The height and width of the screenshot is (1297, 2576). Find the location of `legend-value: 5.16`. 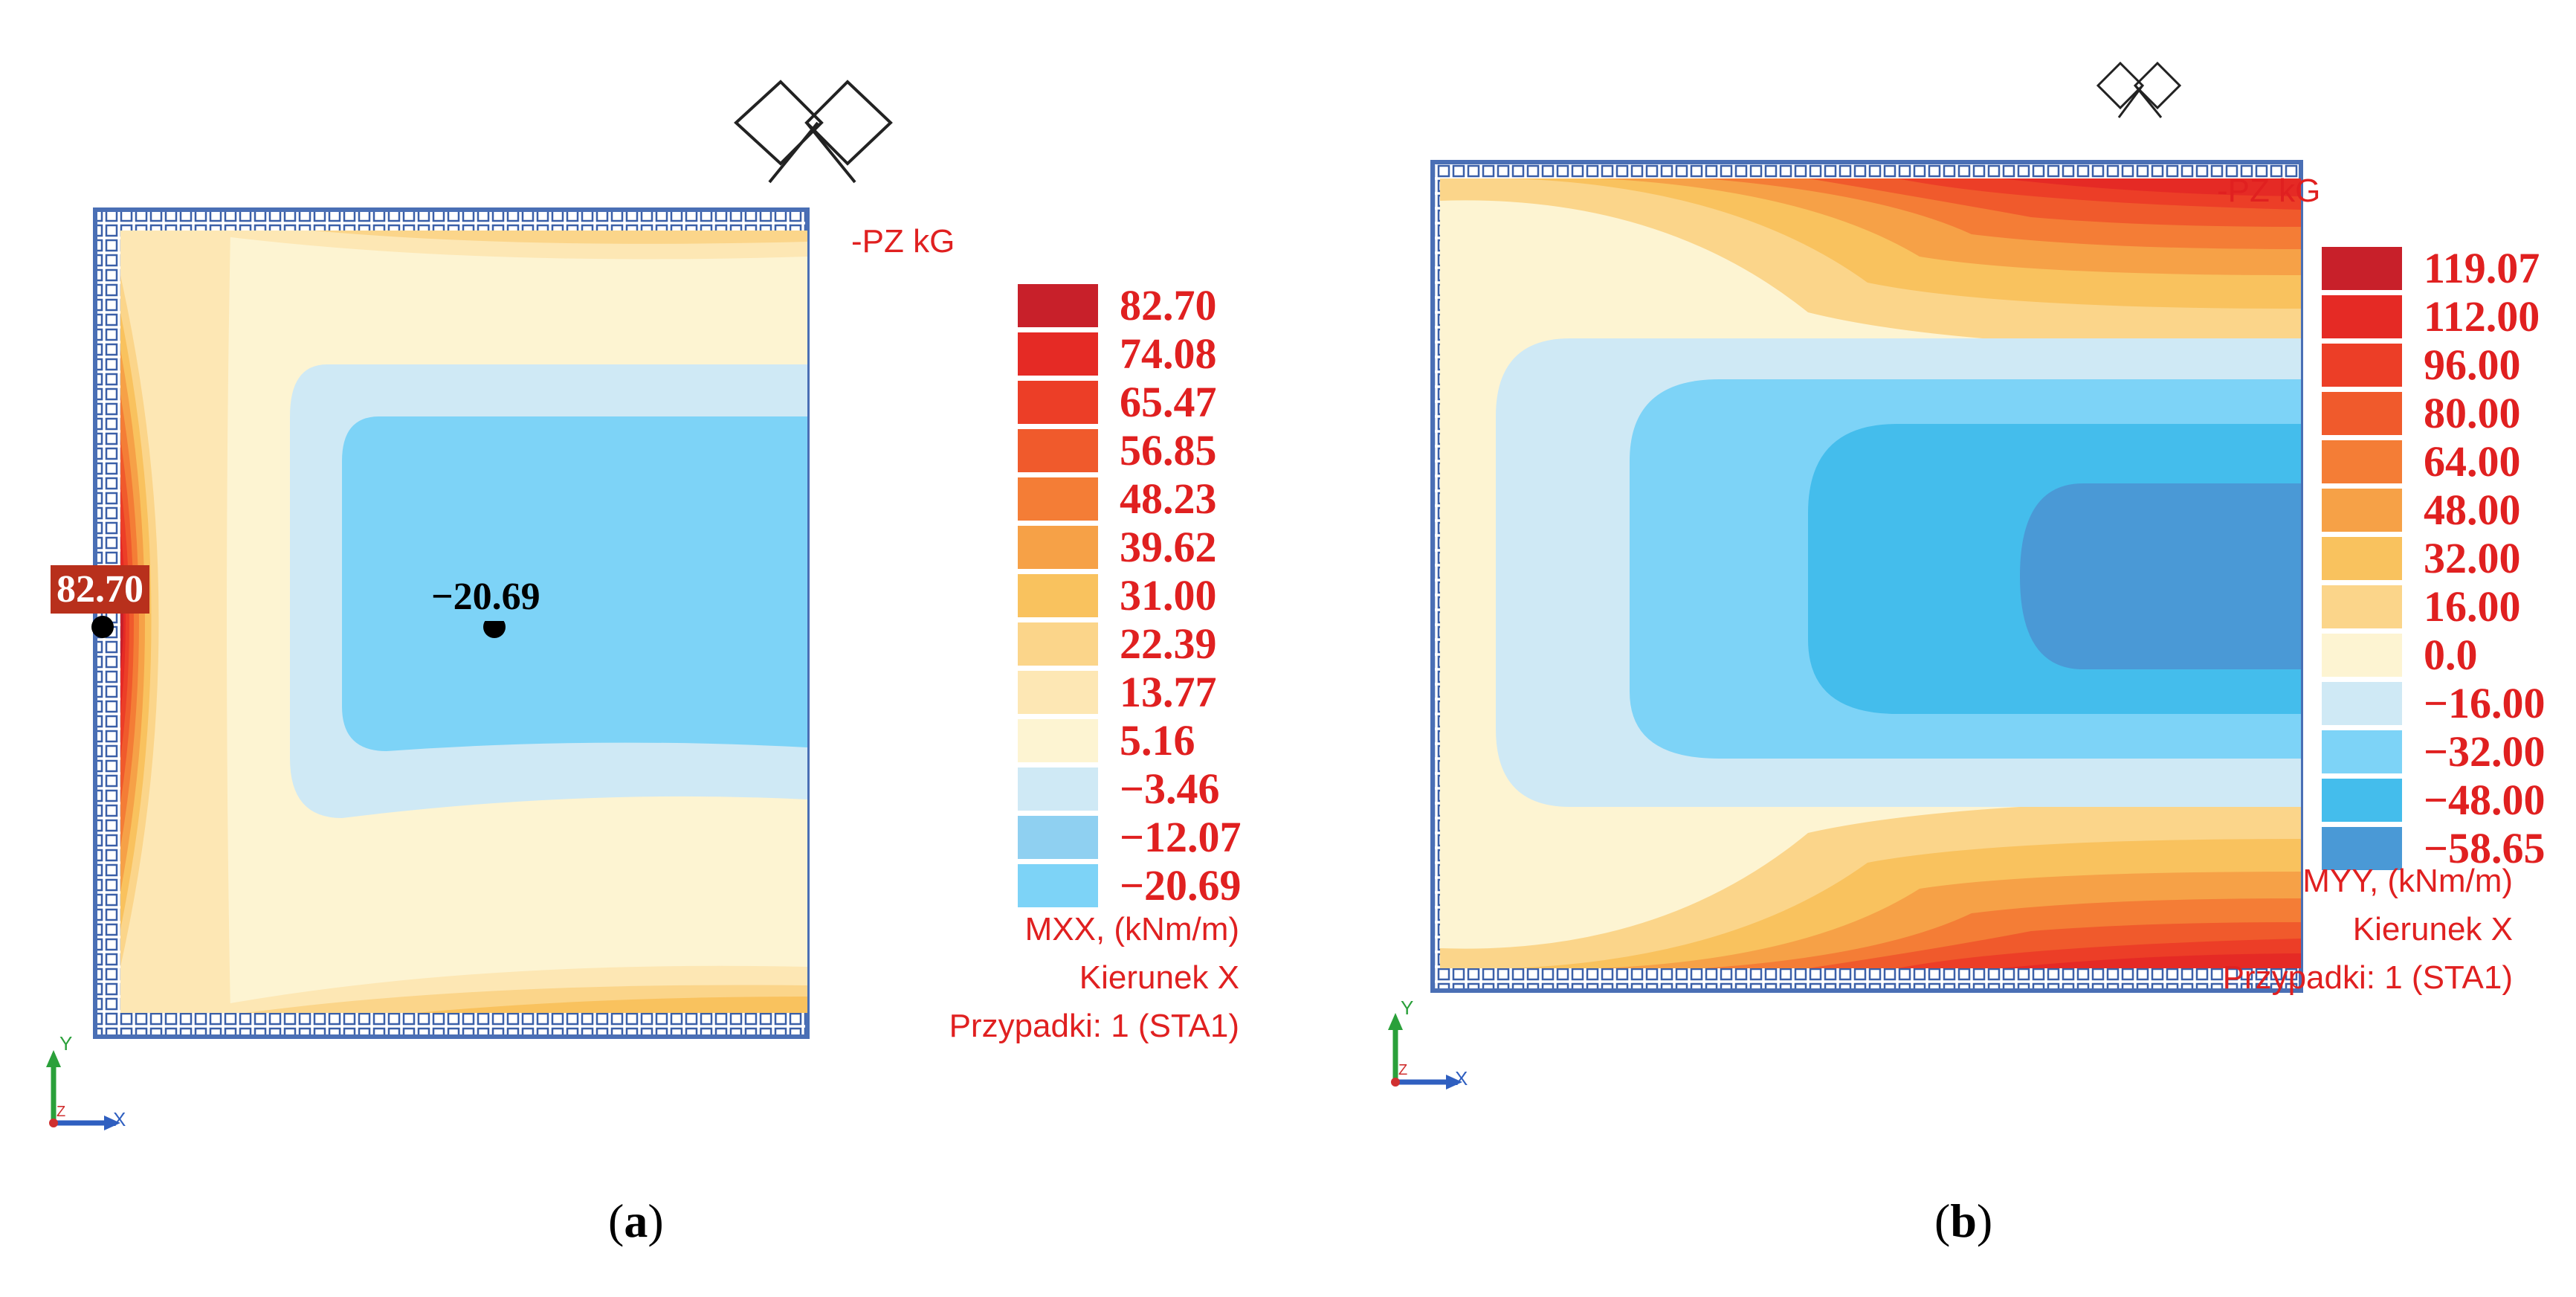

legend-value: 5.16 is located at coordinates (1157, 740).